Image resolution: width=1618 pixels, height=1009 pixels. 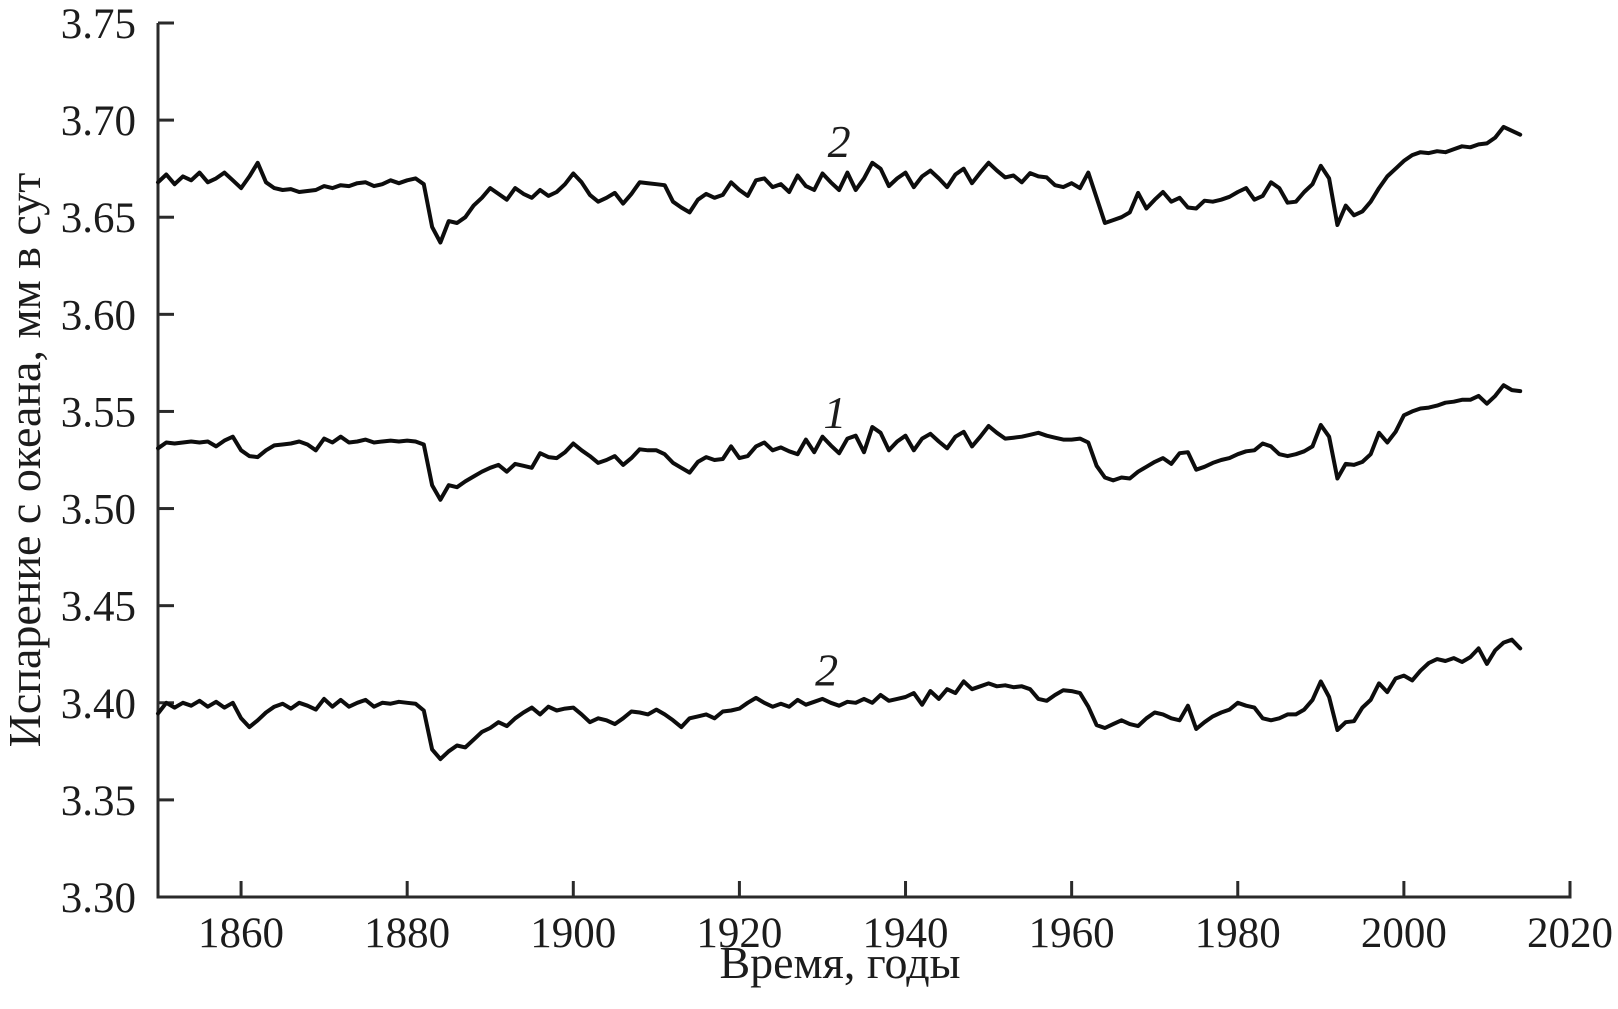 I want to click on y-axis-title: Испарение с океана, мм в сут, so click(x=25, y=460).